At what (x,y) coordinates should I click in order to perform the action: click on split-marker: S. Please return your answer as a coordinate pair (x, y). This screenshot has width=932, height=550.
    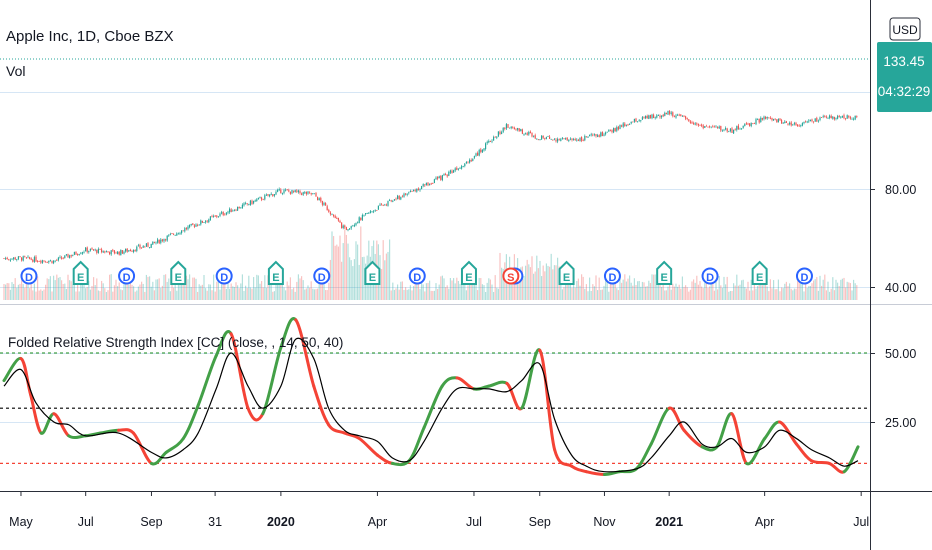
    Looking at the image, I should click on (511, 276).